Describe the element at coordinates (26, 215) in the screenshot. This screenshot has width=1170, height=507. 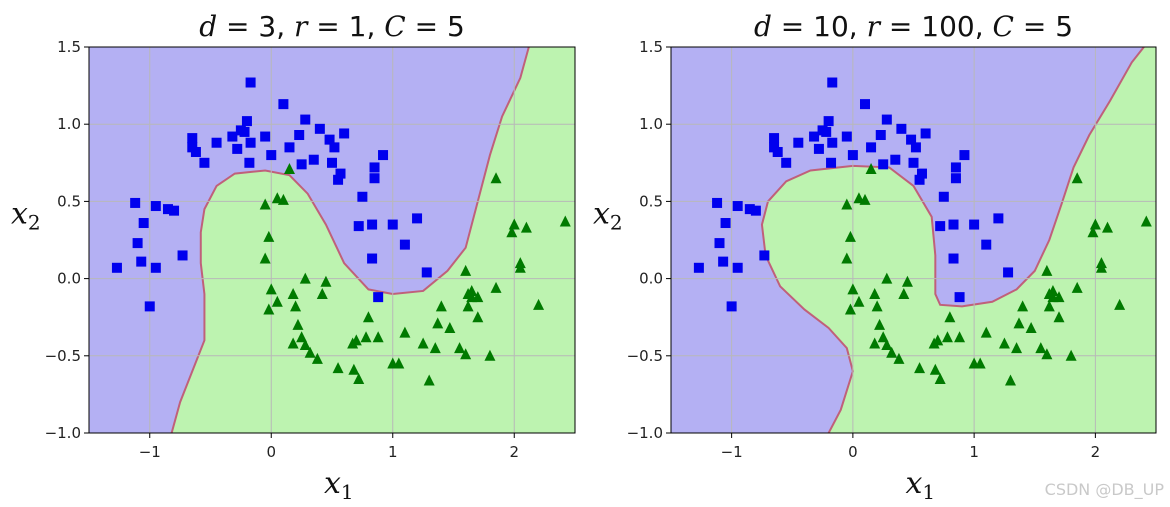
I see `y-axis-label: x2` at that location.